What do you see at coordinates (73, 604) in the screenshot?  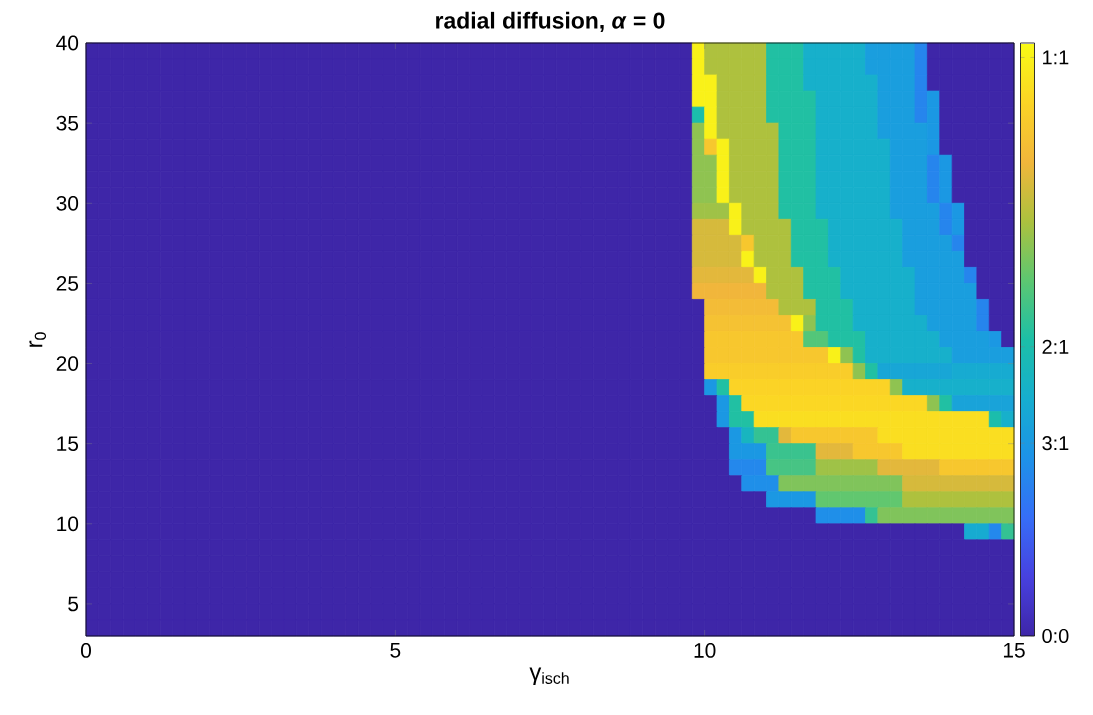 I see `y-tick-label: 5` at bounding box center [73, 604].